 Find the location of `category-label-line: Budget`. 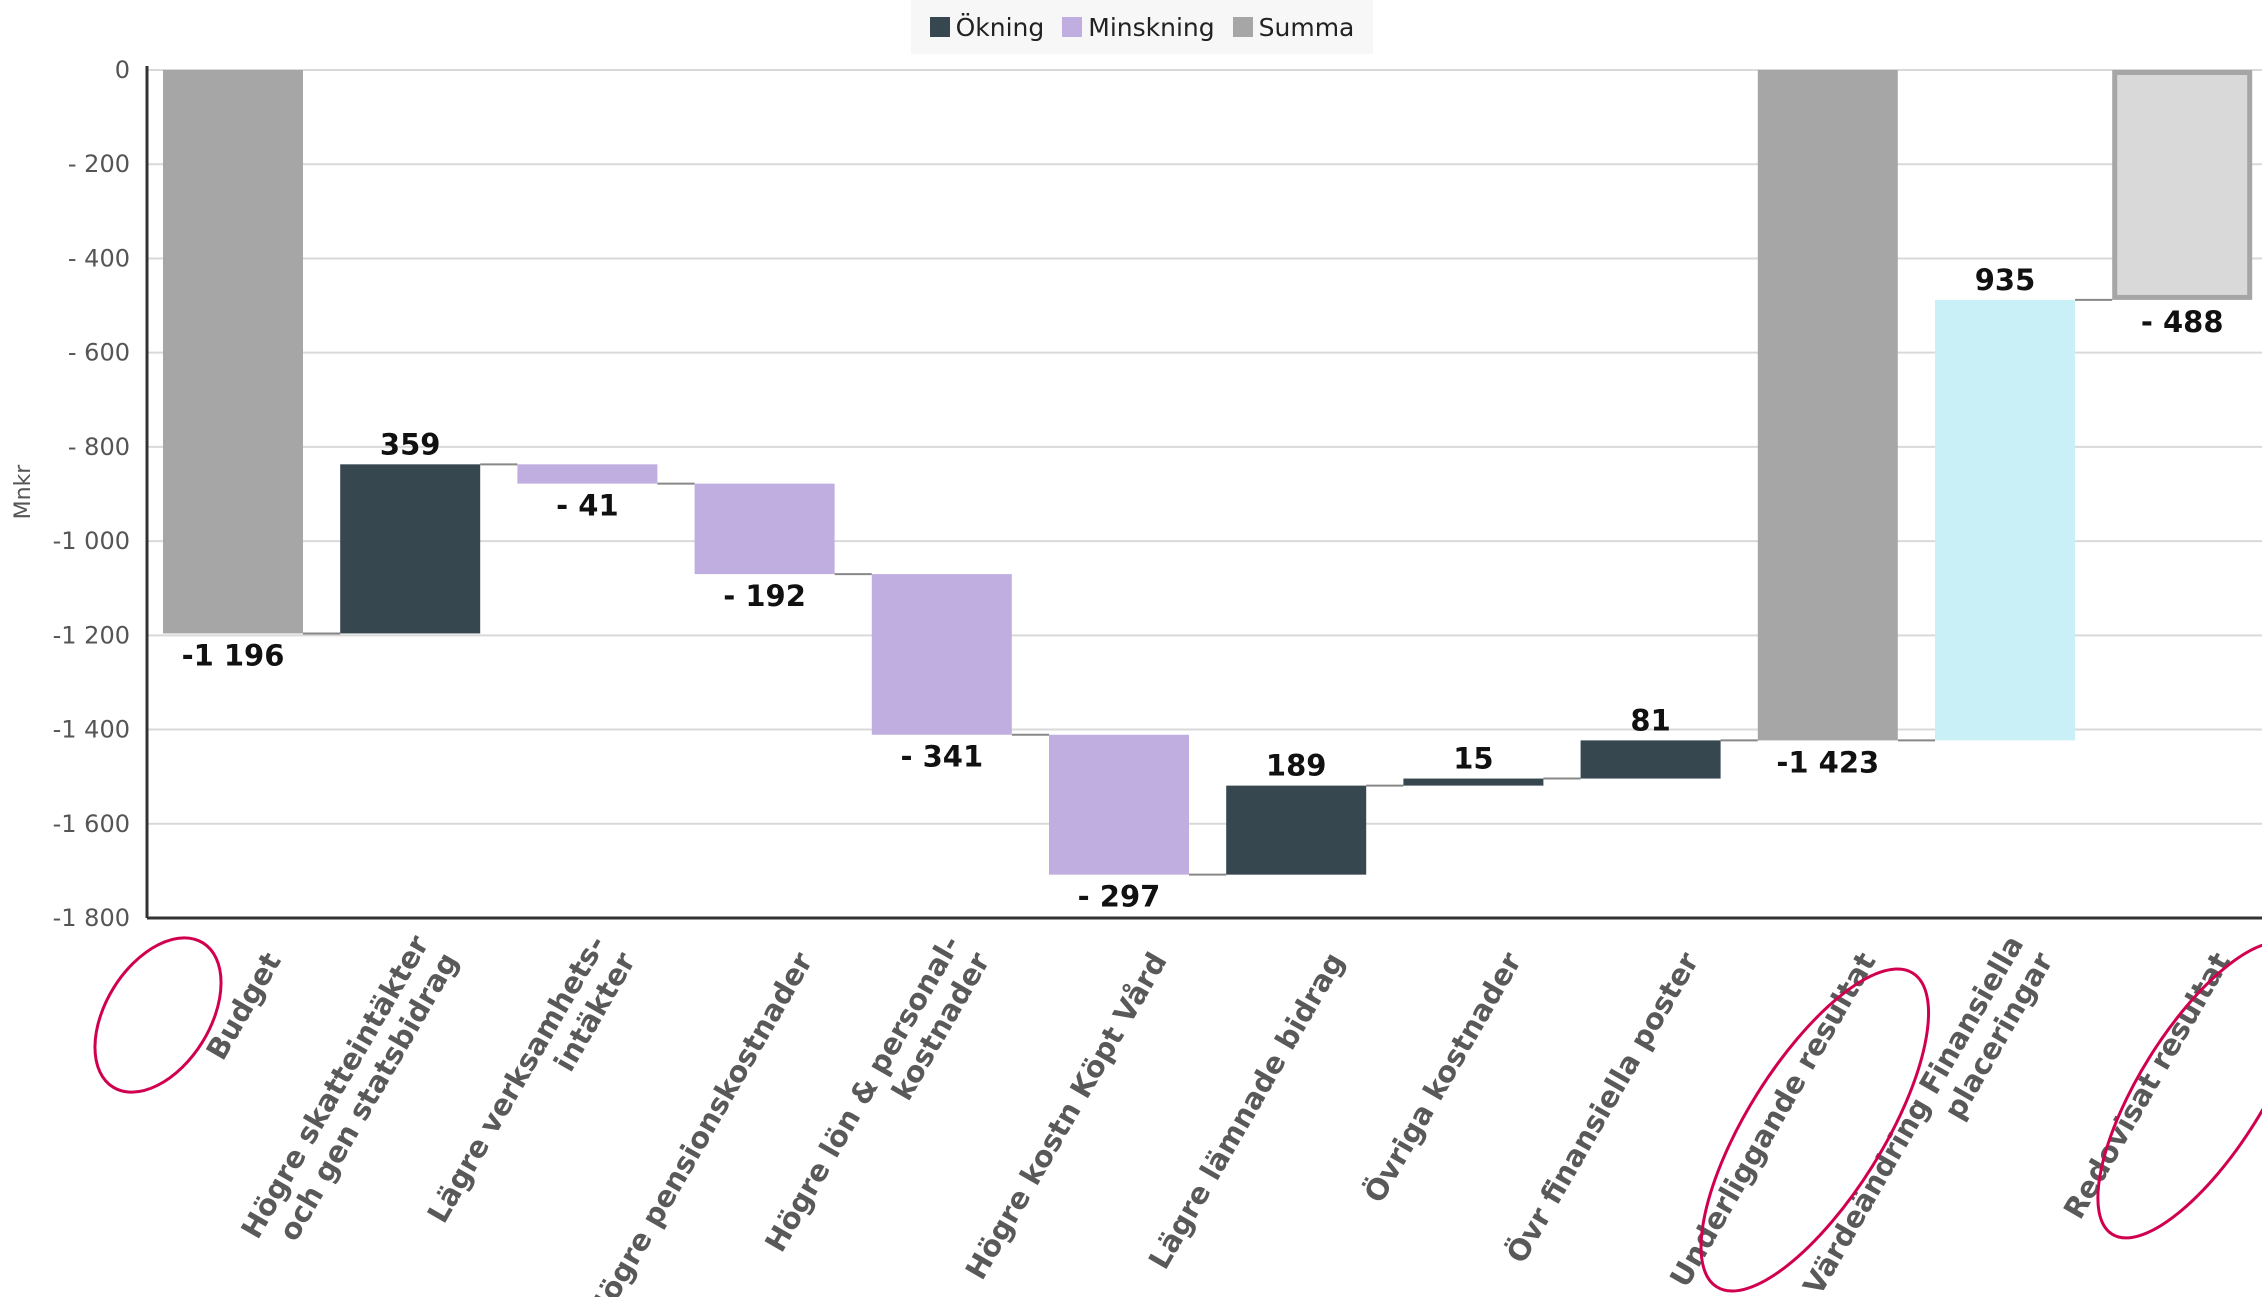

category-label-line: Budget is located at coordinates (243, 1005).